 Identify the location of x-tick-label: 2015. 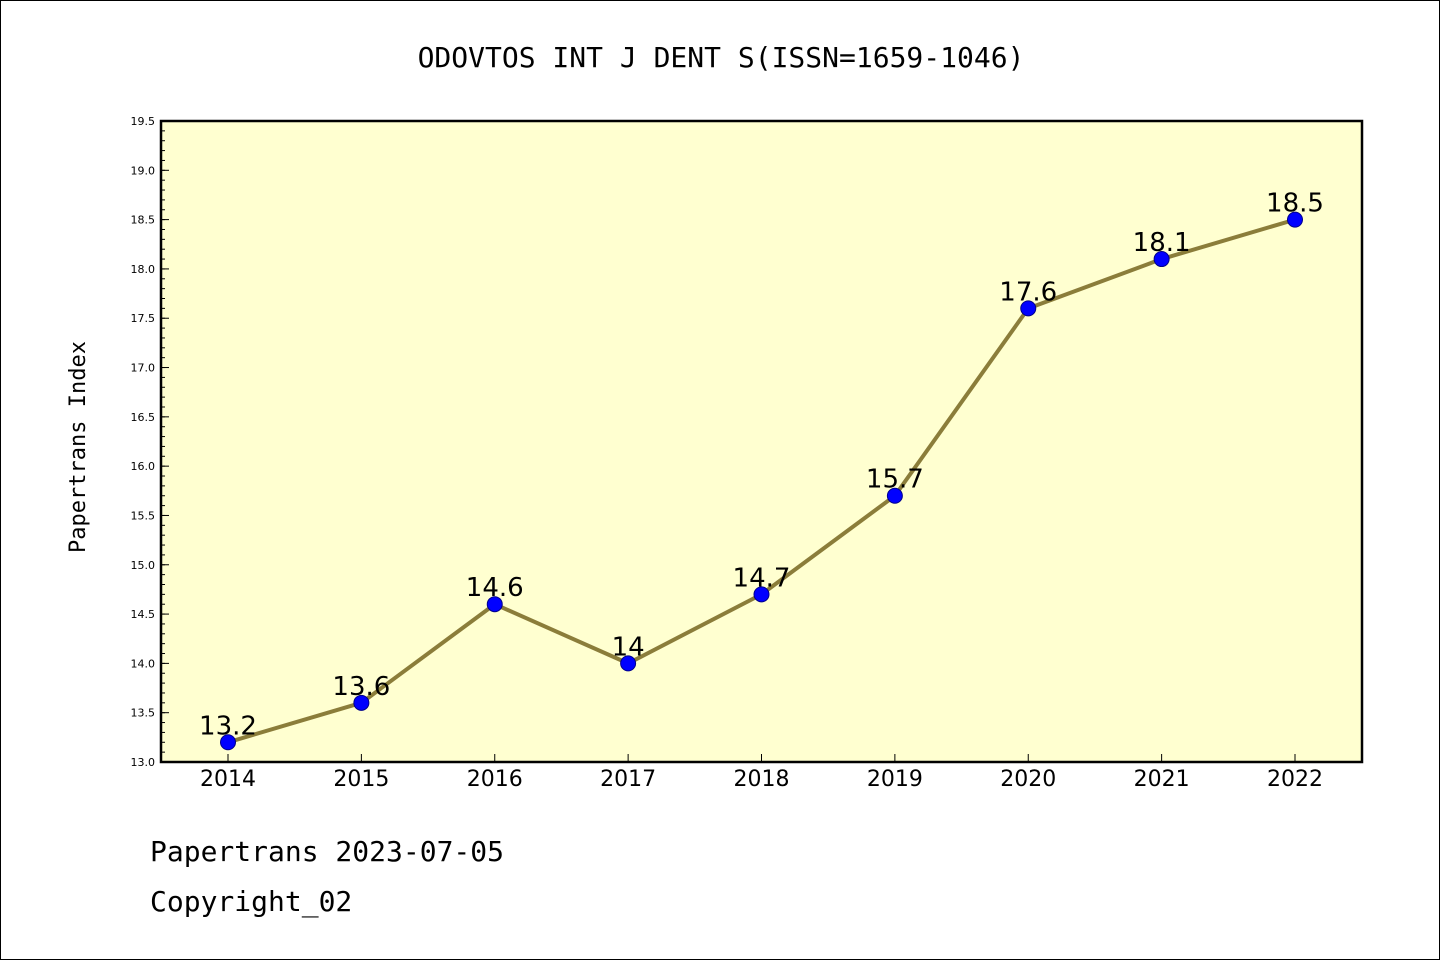
(361, 779).